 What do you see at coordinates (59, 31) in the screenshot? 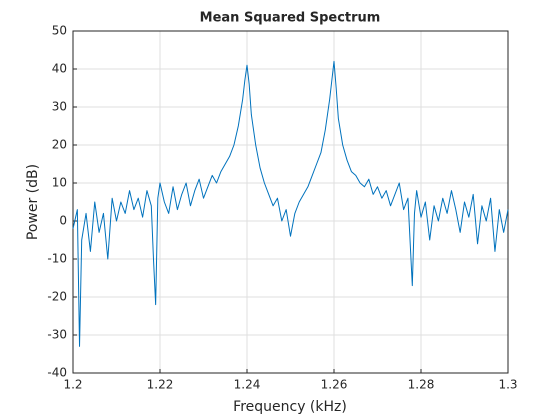
I see `y-tick-label: 50` at bounding box center [59, 31].